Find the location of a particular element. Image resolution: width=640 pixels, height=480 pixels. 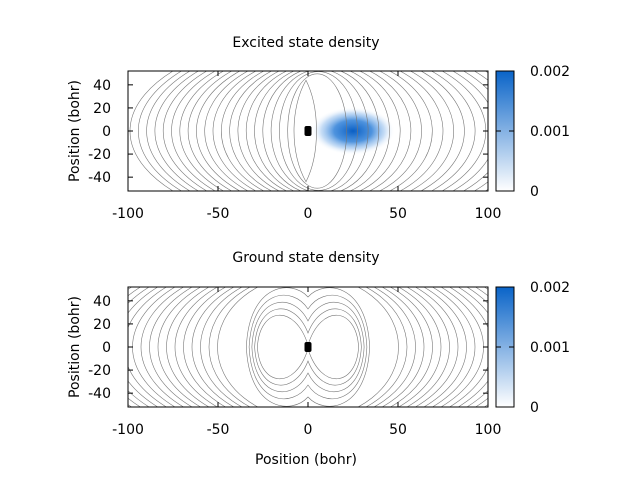

chart-title: Ground state density is located at coordinates (305, 258).